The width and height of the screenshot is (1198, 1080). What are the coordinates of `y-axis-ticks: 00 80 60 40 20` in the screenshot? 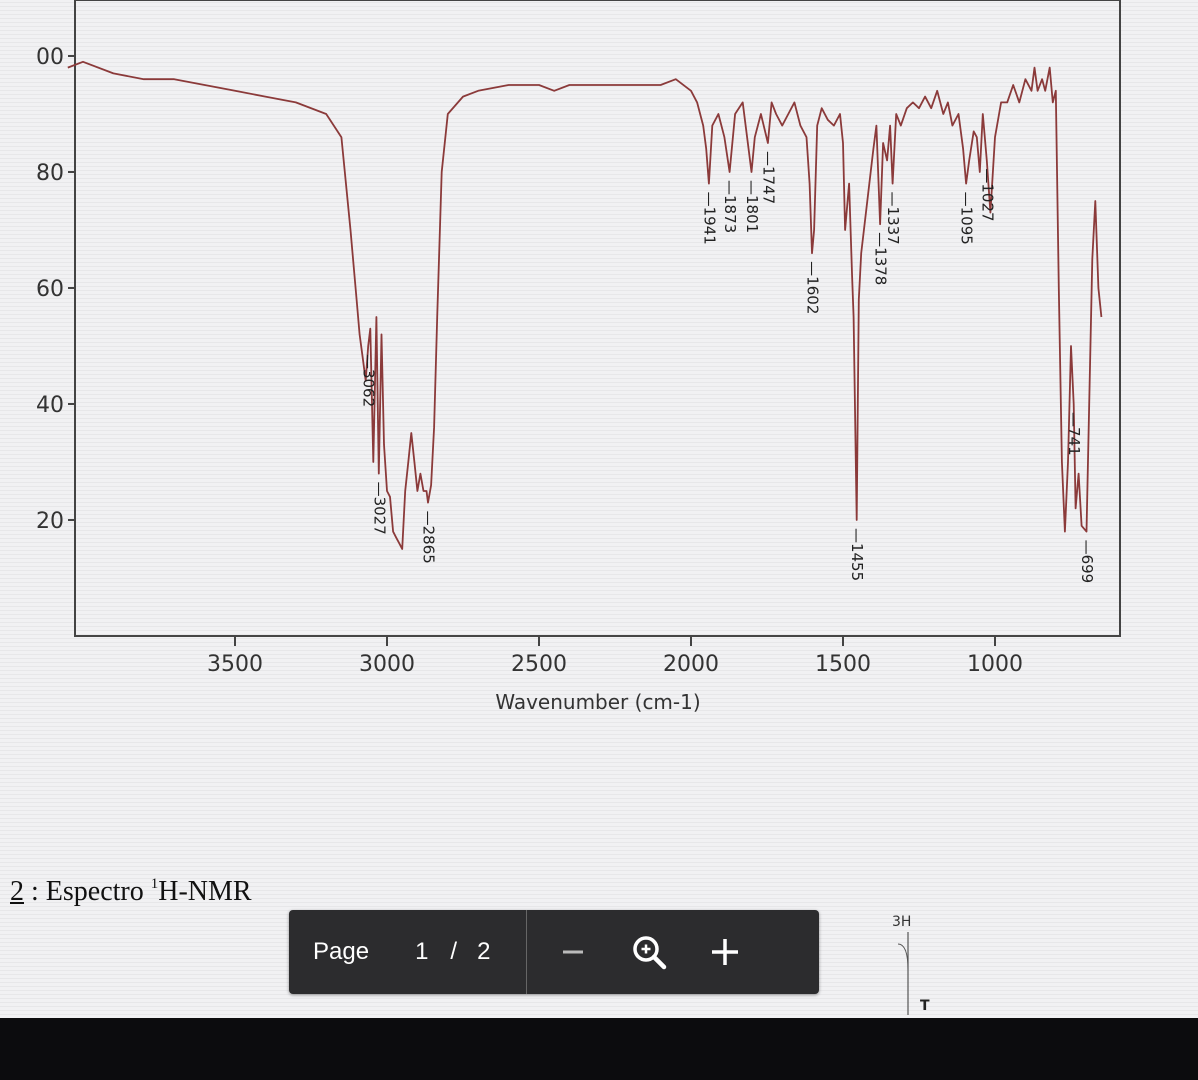 It's located at (55, 289).